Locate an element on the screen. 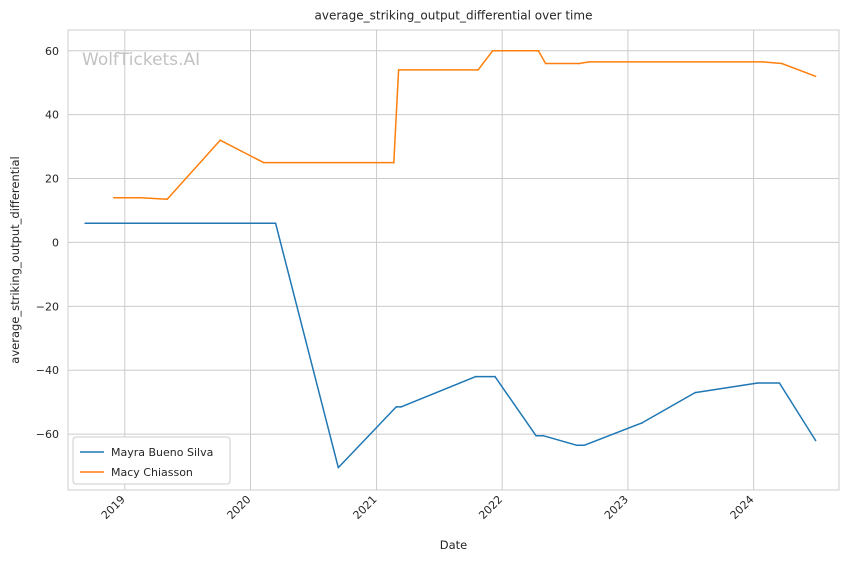 Image resolution: width=850 pixels, height=561 pixels. y-tick-label: 60 is located at coordinates (52, 51).